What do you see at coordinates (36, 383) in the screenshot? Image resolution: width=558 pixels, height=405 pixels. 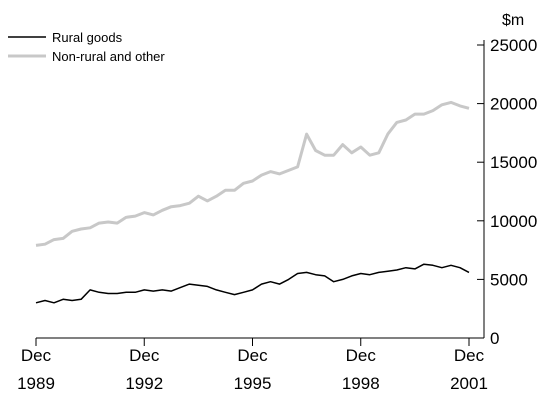 I see `x-tick-label-year: 1989` at bounding box center [36, 383].